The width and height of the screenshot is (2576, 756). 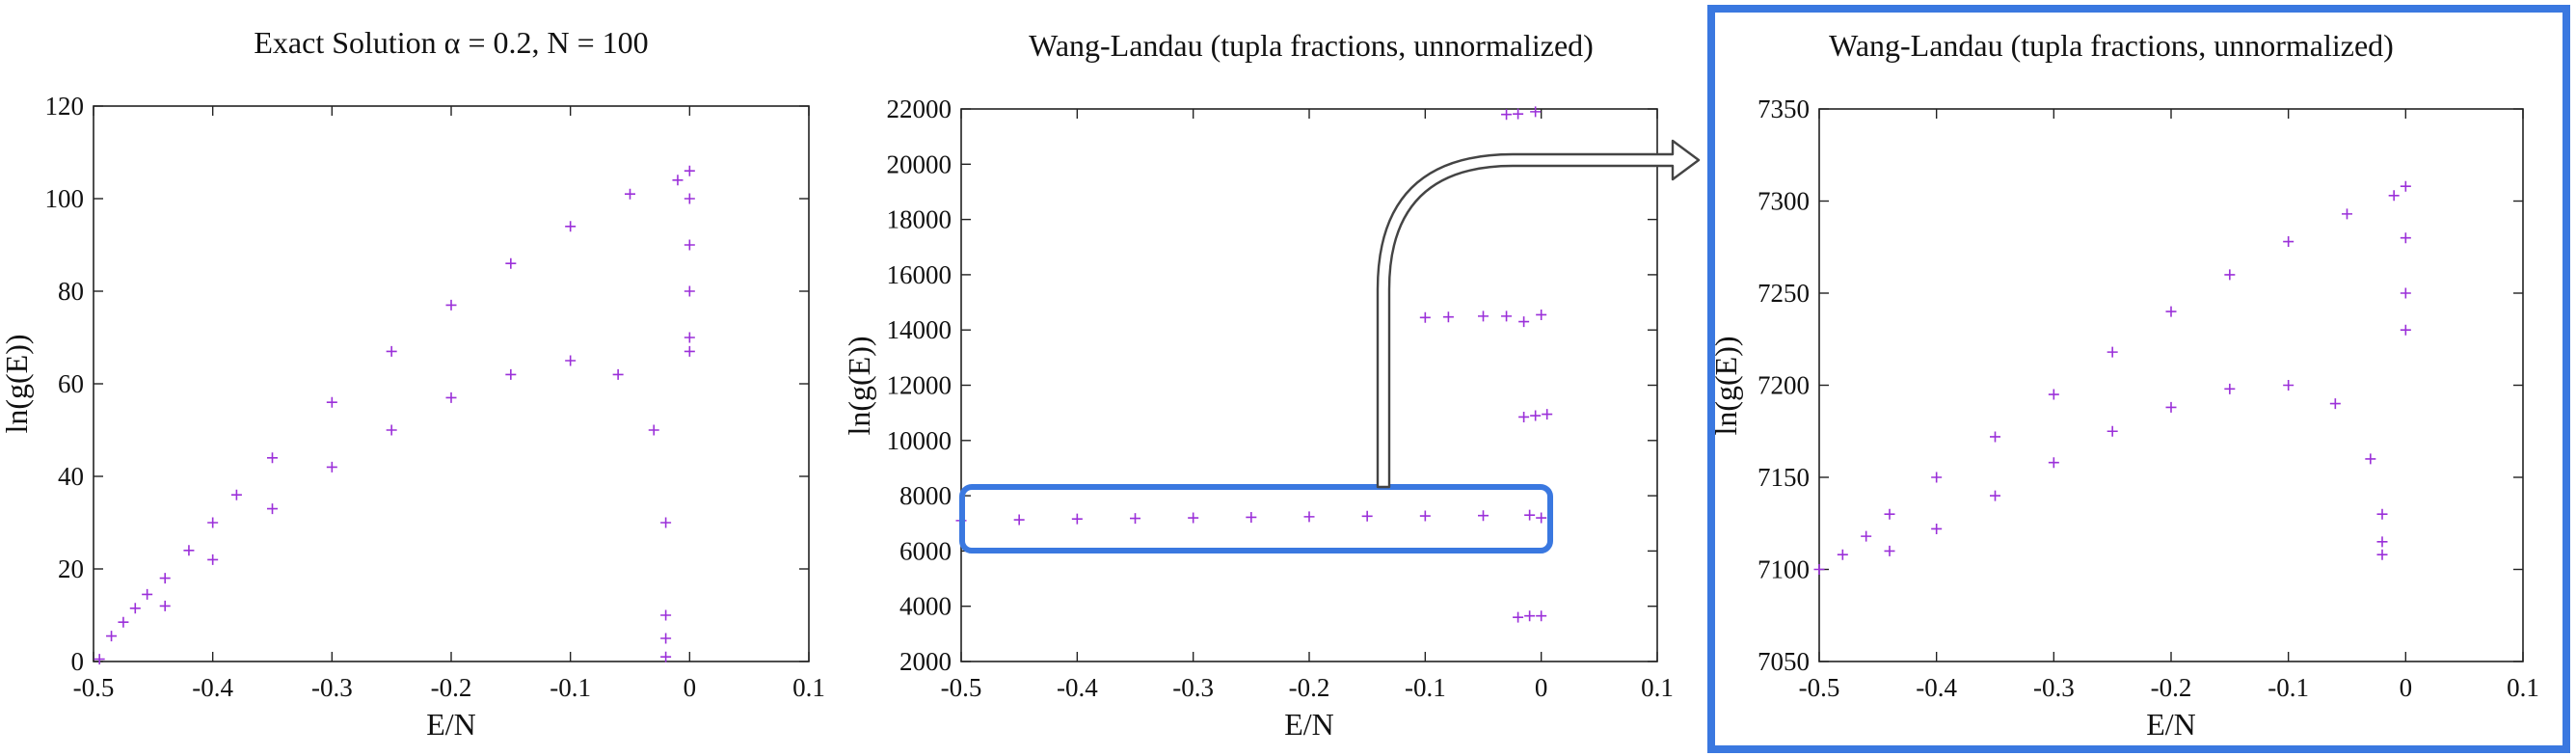 I want to click on chart-title: Exact Solution α = 0.2, N = 100, so click(x=451, y=42).